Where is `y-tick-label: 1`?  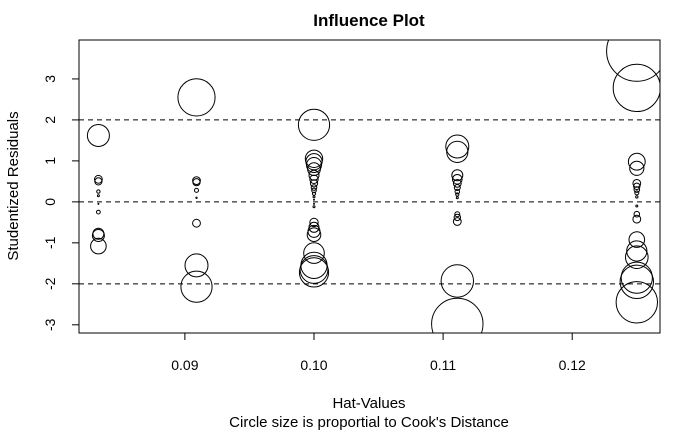
y-tick-label: 1 is located at coordinates (50, 161).